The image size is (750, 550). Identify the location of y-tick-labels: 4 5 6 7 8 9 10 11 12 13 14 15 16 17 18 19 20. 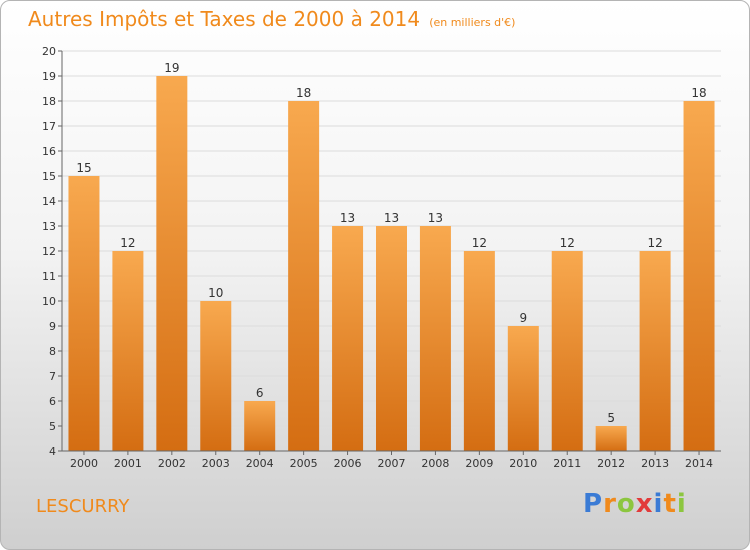
(49, 251).